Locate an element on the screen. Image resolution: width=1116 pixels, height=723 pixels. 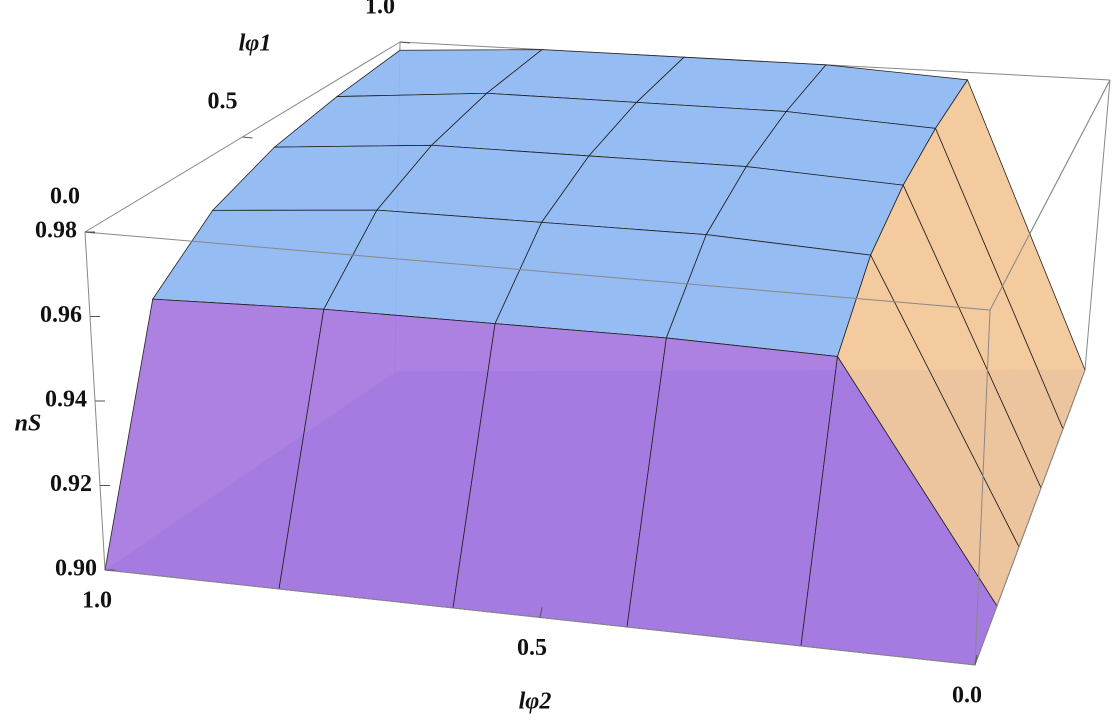
y-tick-label: 1.0 is located at coordinates (380, 10).